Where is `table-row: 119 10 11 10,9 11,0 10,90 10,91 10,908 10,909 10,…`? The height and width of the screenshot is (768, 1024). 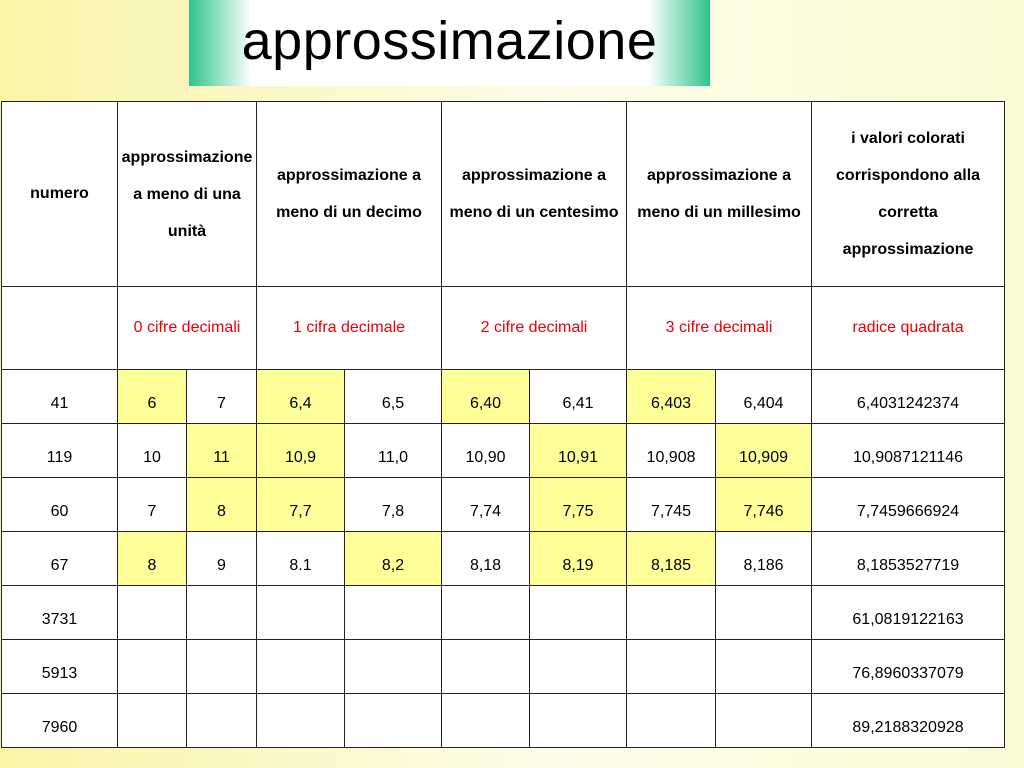
table-row: 119 10 11 10,9 11,0 10,90 10,91 10,908 10,909 10,… is located at coordinates (503, 450).